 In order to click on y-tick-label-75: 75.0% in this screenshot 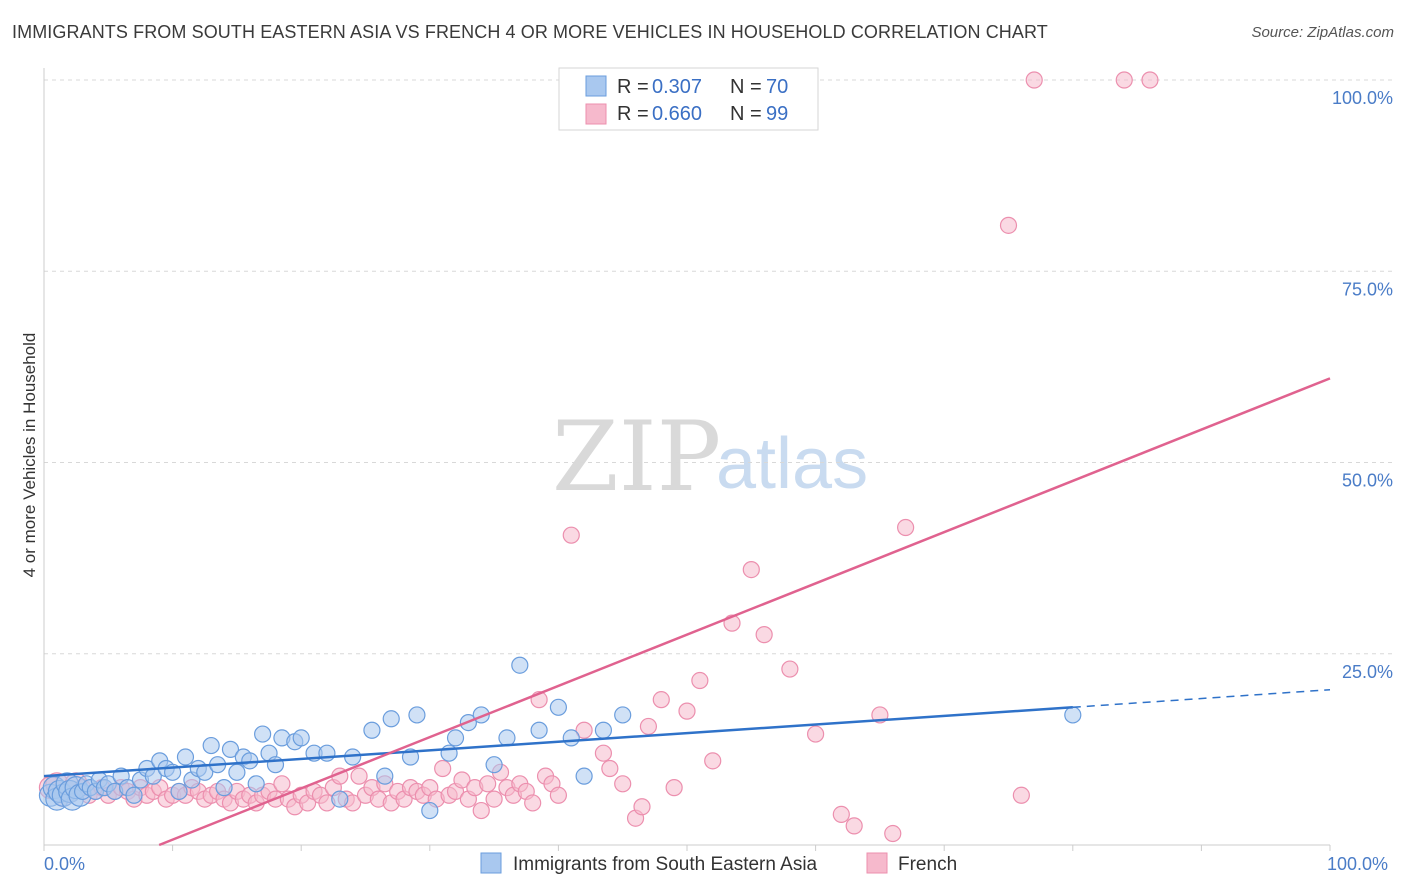, I will do `click(1367, 289)`.